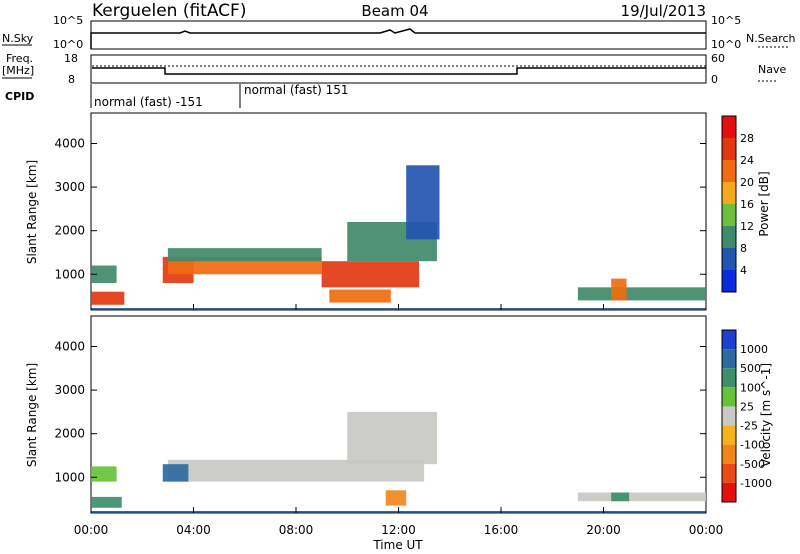  What do you see at coordinates (747, 226) in the screenshot?
I see `power-cbar-tick-2: 12` at bounding box center [747, 226].